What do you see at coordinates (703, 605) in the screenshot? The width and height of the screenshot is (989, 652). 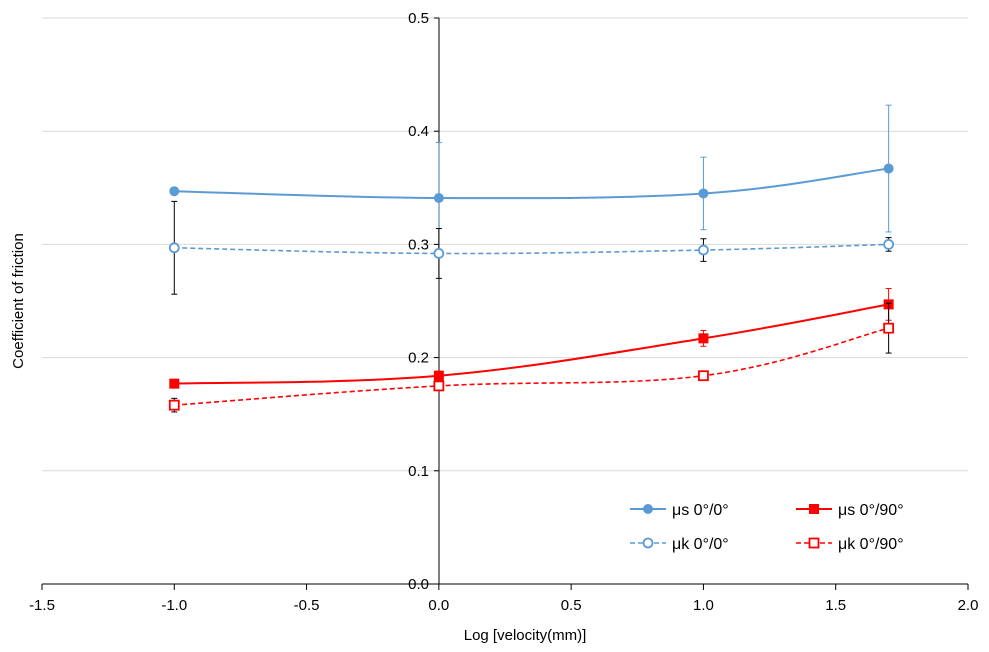 I see `x-tick-label-5: 1.0` at bounding box center [703, 605].